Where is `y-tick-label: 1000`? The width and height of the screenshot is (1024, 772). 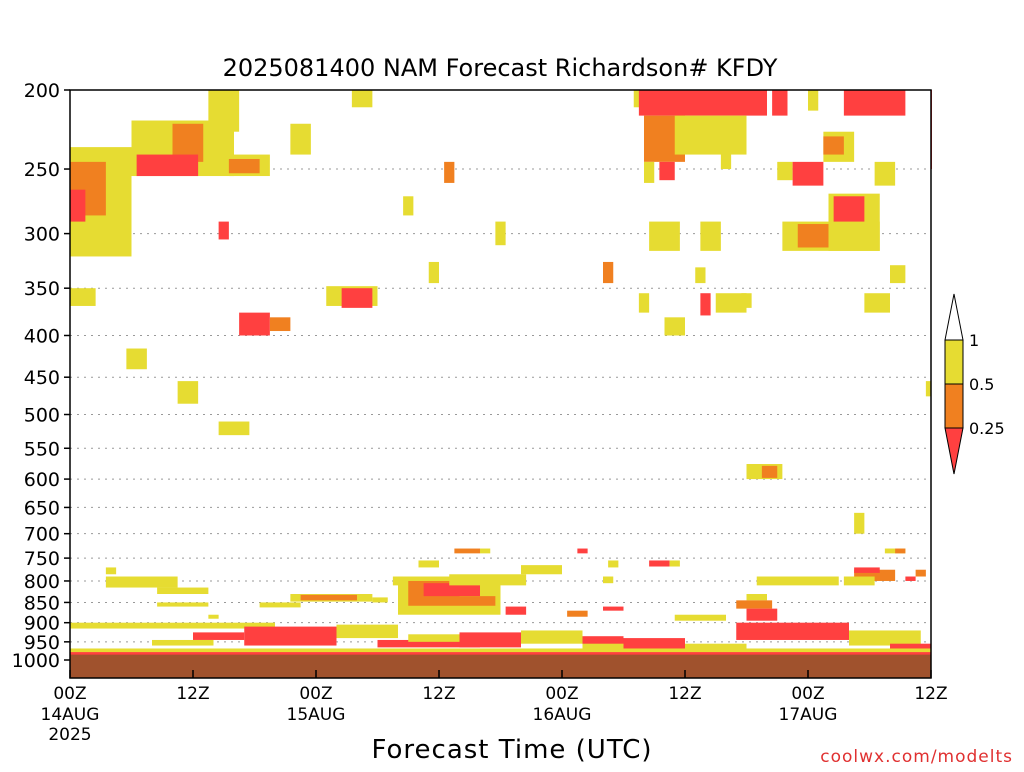
y-tick-label: 1000 is located at coordinates (36, 661).